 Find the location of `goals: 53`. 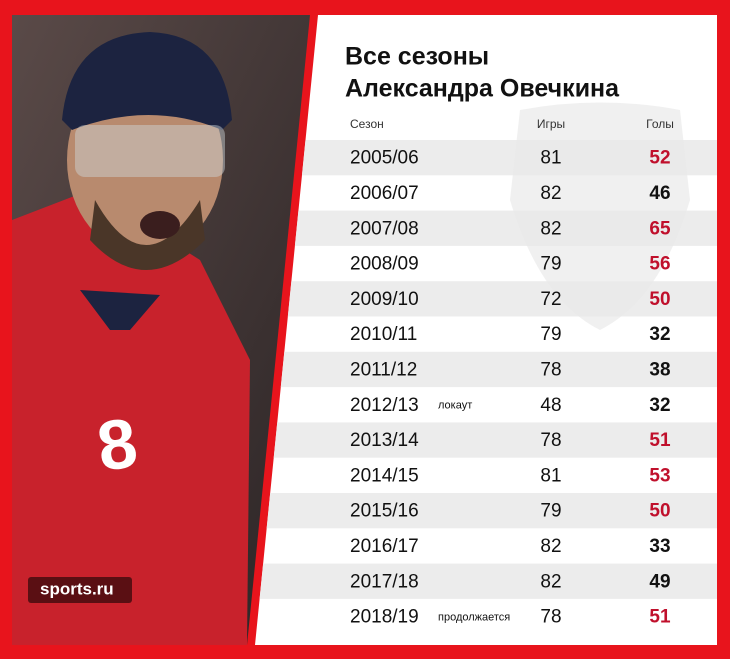

goals: 53 is located at coordinates (659, 475).